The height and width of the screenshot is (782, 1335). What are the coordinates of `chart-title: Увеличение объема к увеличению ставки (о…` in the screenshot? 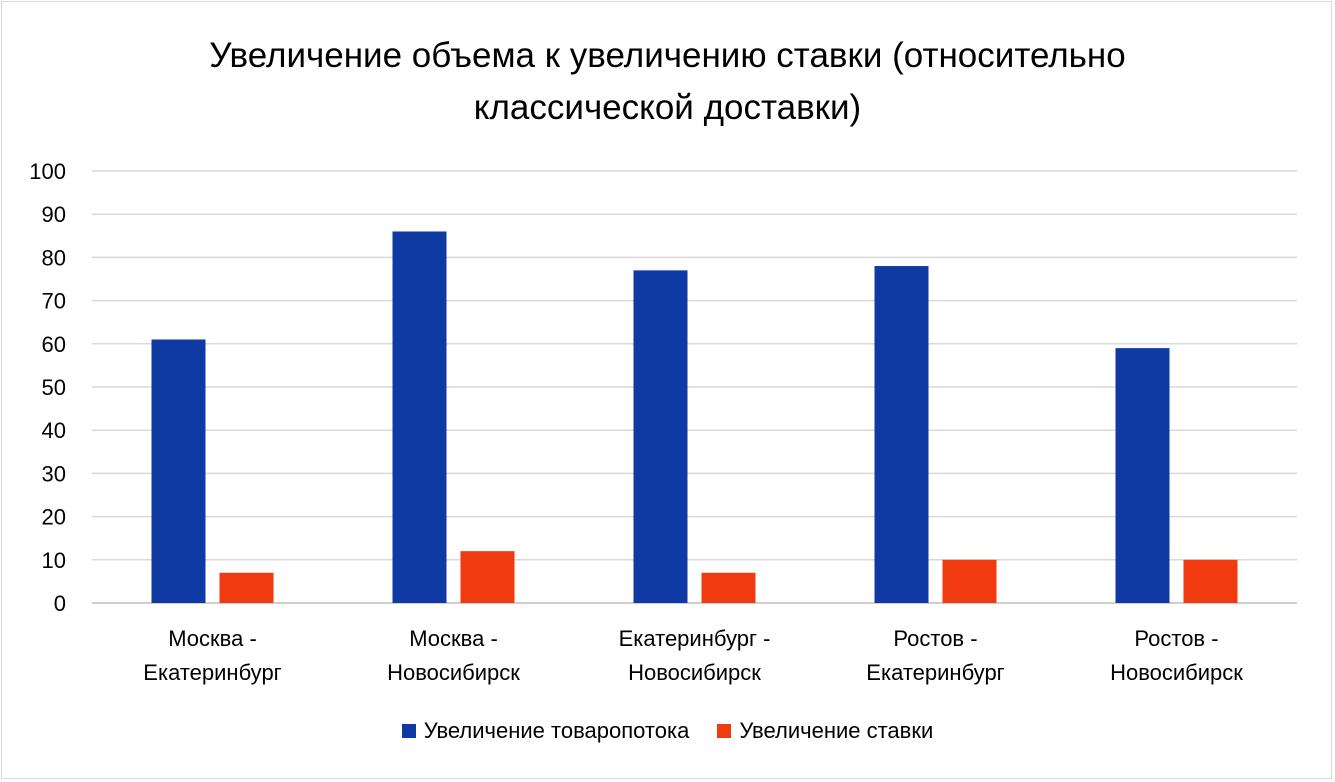 It's located at (667, 82).